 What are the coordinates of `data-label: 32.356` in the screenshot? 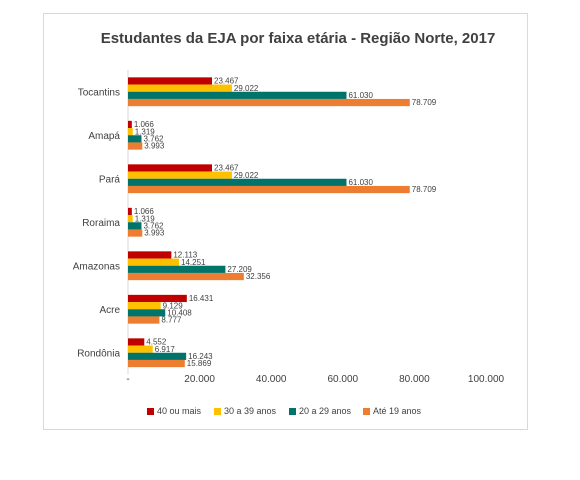 It's located at (258, 276).